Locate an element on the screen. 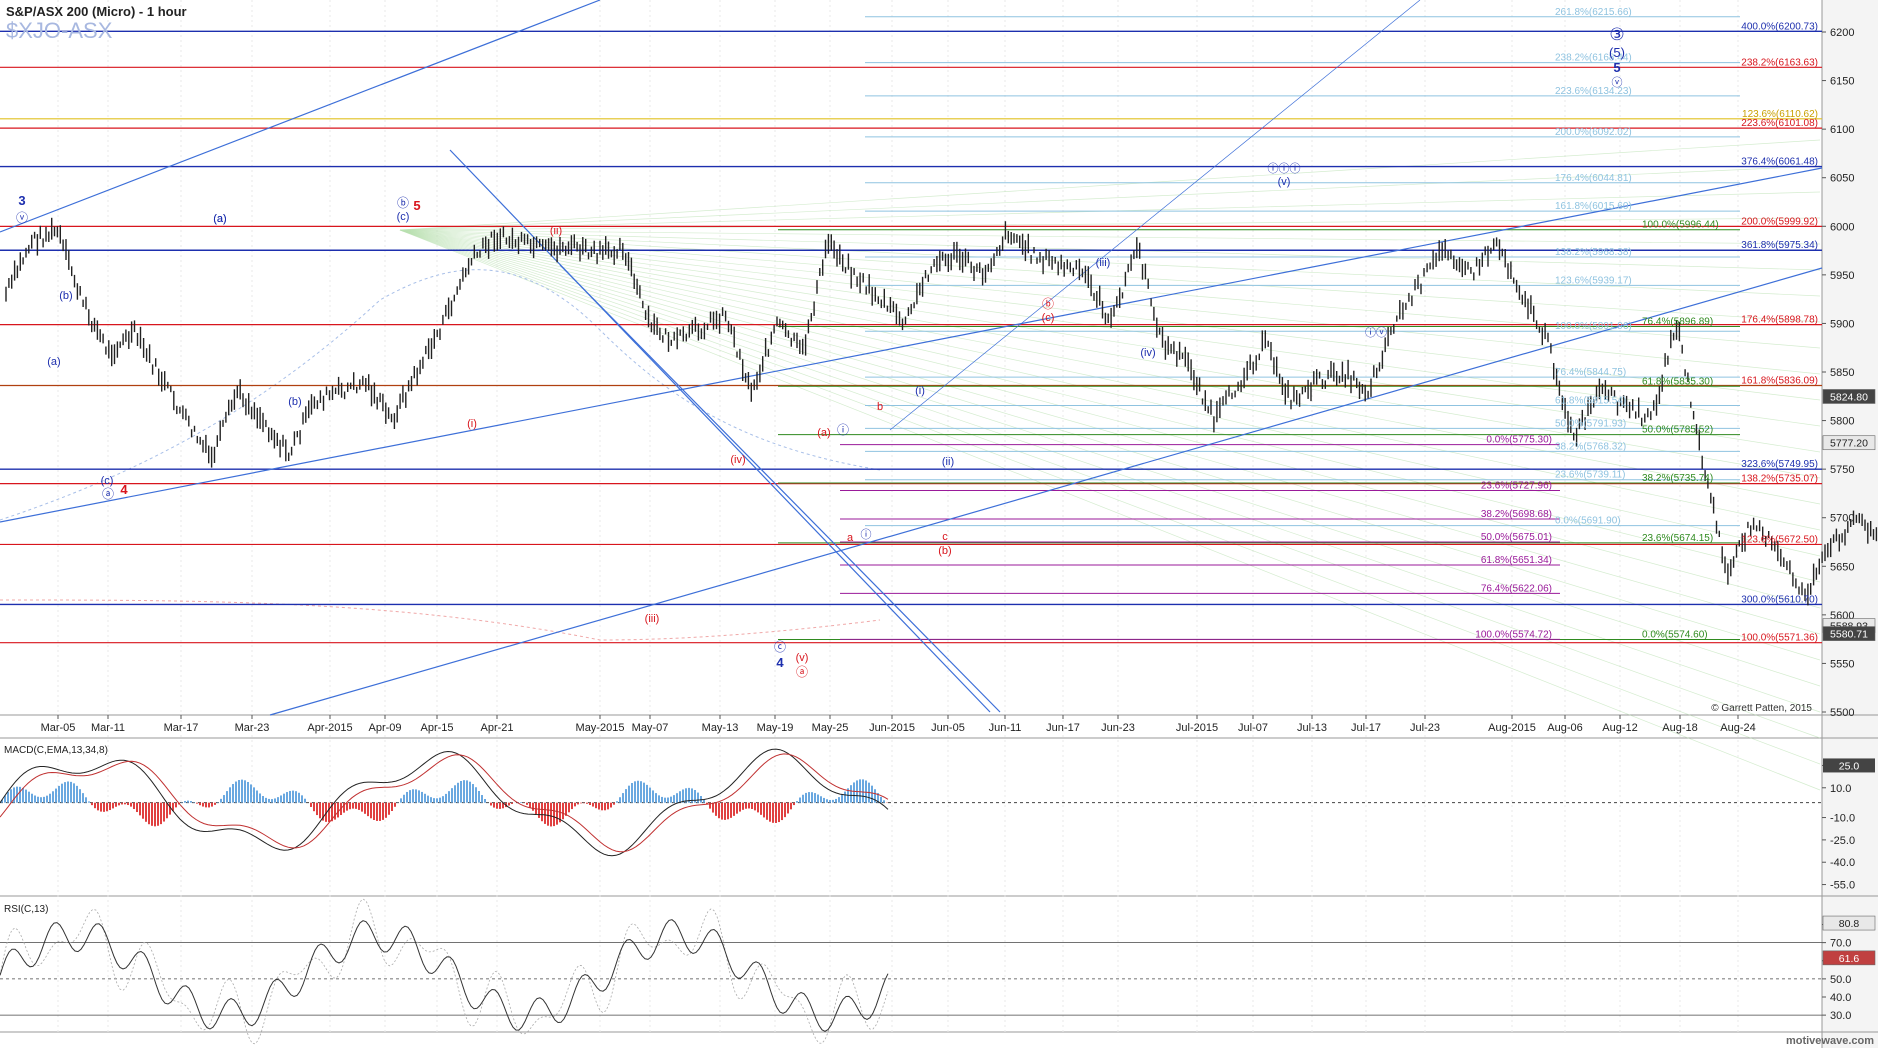 This screenshot has height=1053, width=1878. x-tick-label: Jun-2015 is located at coordinates (892, 728).